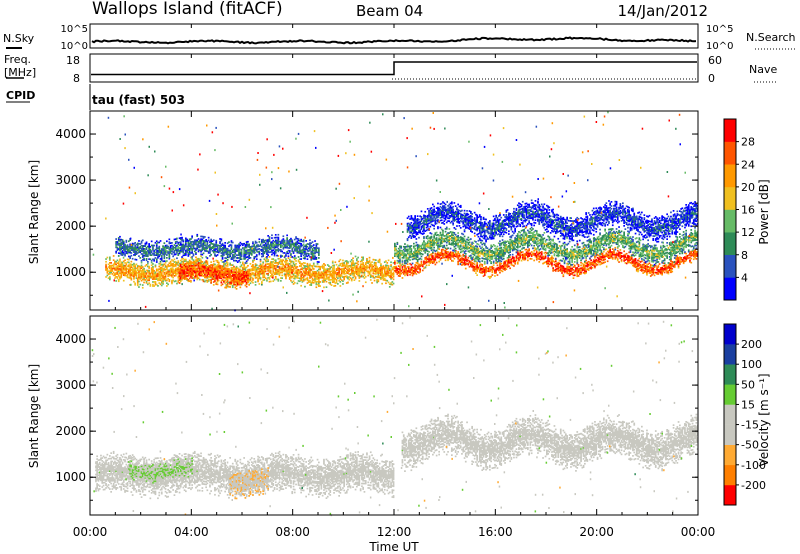 This screenshot has height=554, width=800. What do you see at coordinates (76, 78) in the screenshot?
I see `freq-tick-bottom: 8` at bounding box center [76, 78].